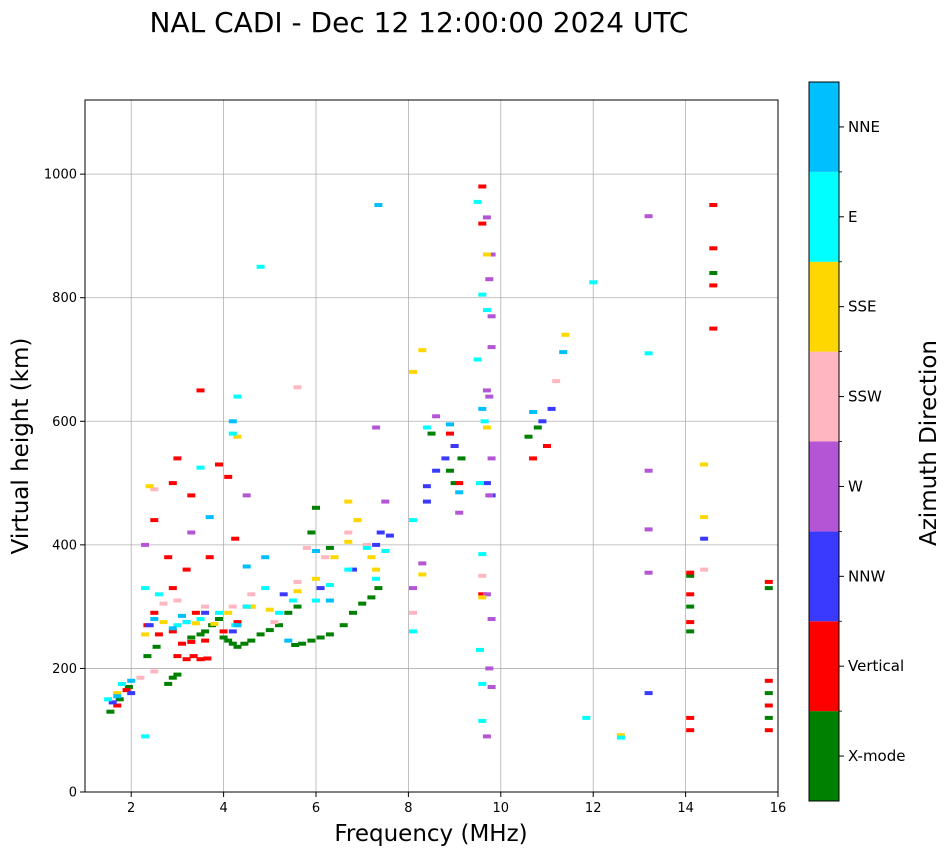 Image resolution: width=951 pixels, height=856 pixels. Describe the element at coordinates (64, 422) in the screenshot. I see `y-tick-label: 600` at that location.